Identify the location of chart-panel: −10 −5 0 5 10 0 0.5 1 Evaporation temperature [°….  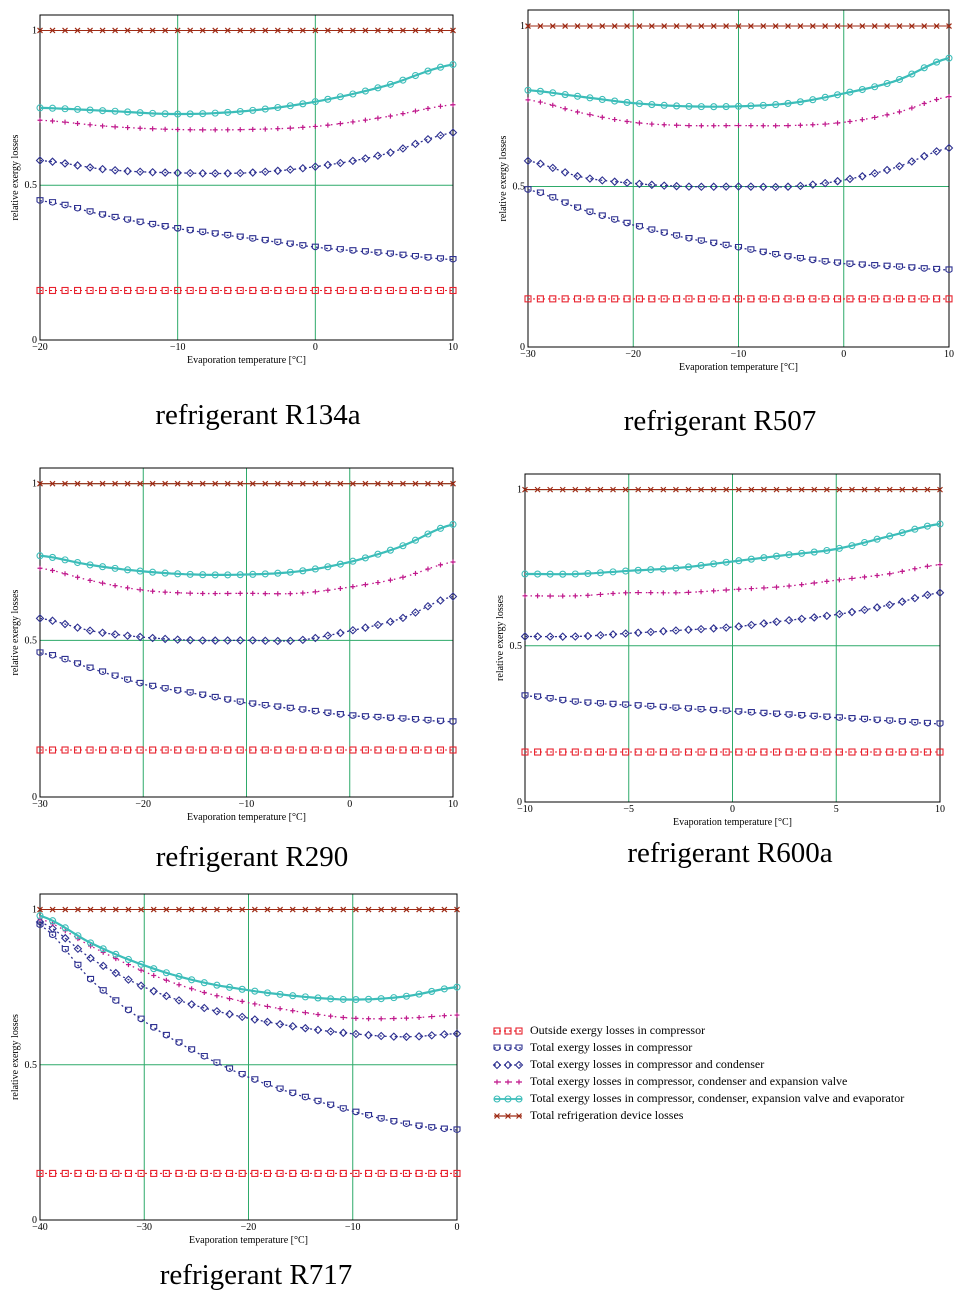
(720, 671).